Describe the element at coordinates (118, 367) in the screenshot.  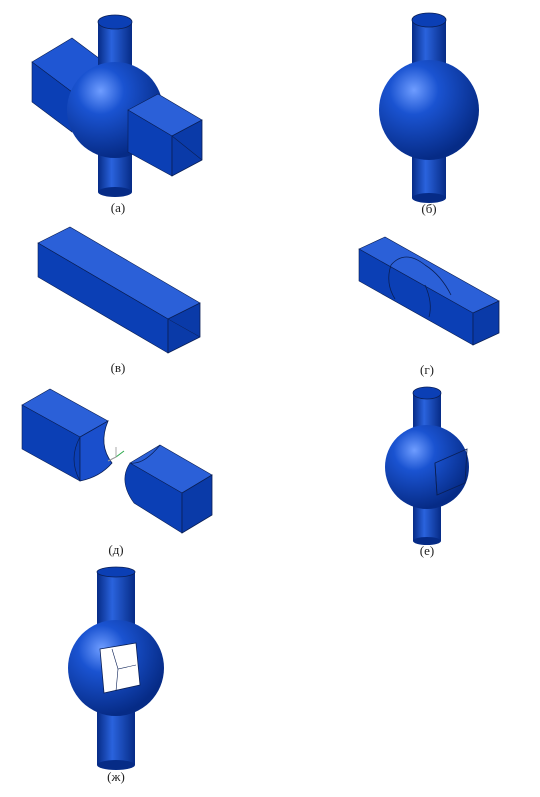
I see `caption-v: (в)` at that location.